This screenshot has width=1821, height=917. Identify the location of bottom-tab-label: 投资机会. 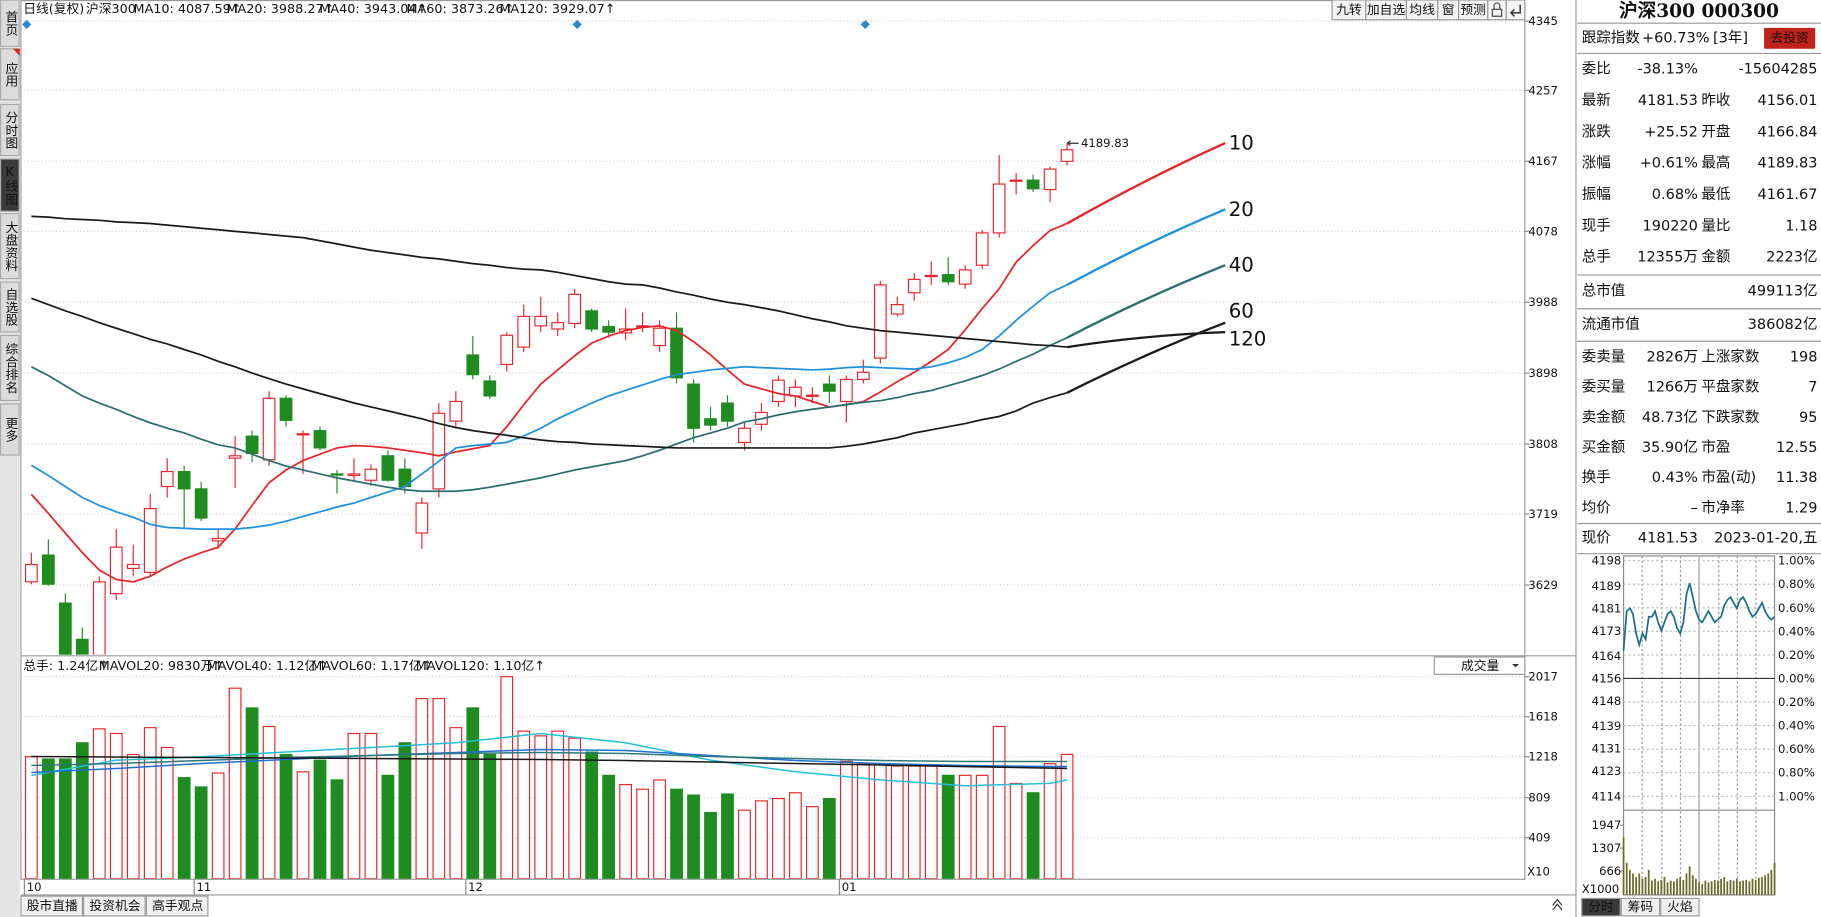
(114, 906).